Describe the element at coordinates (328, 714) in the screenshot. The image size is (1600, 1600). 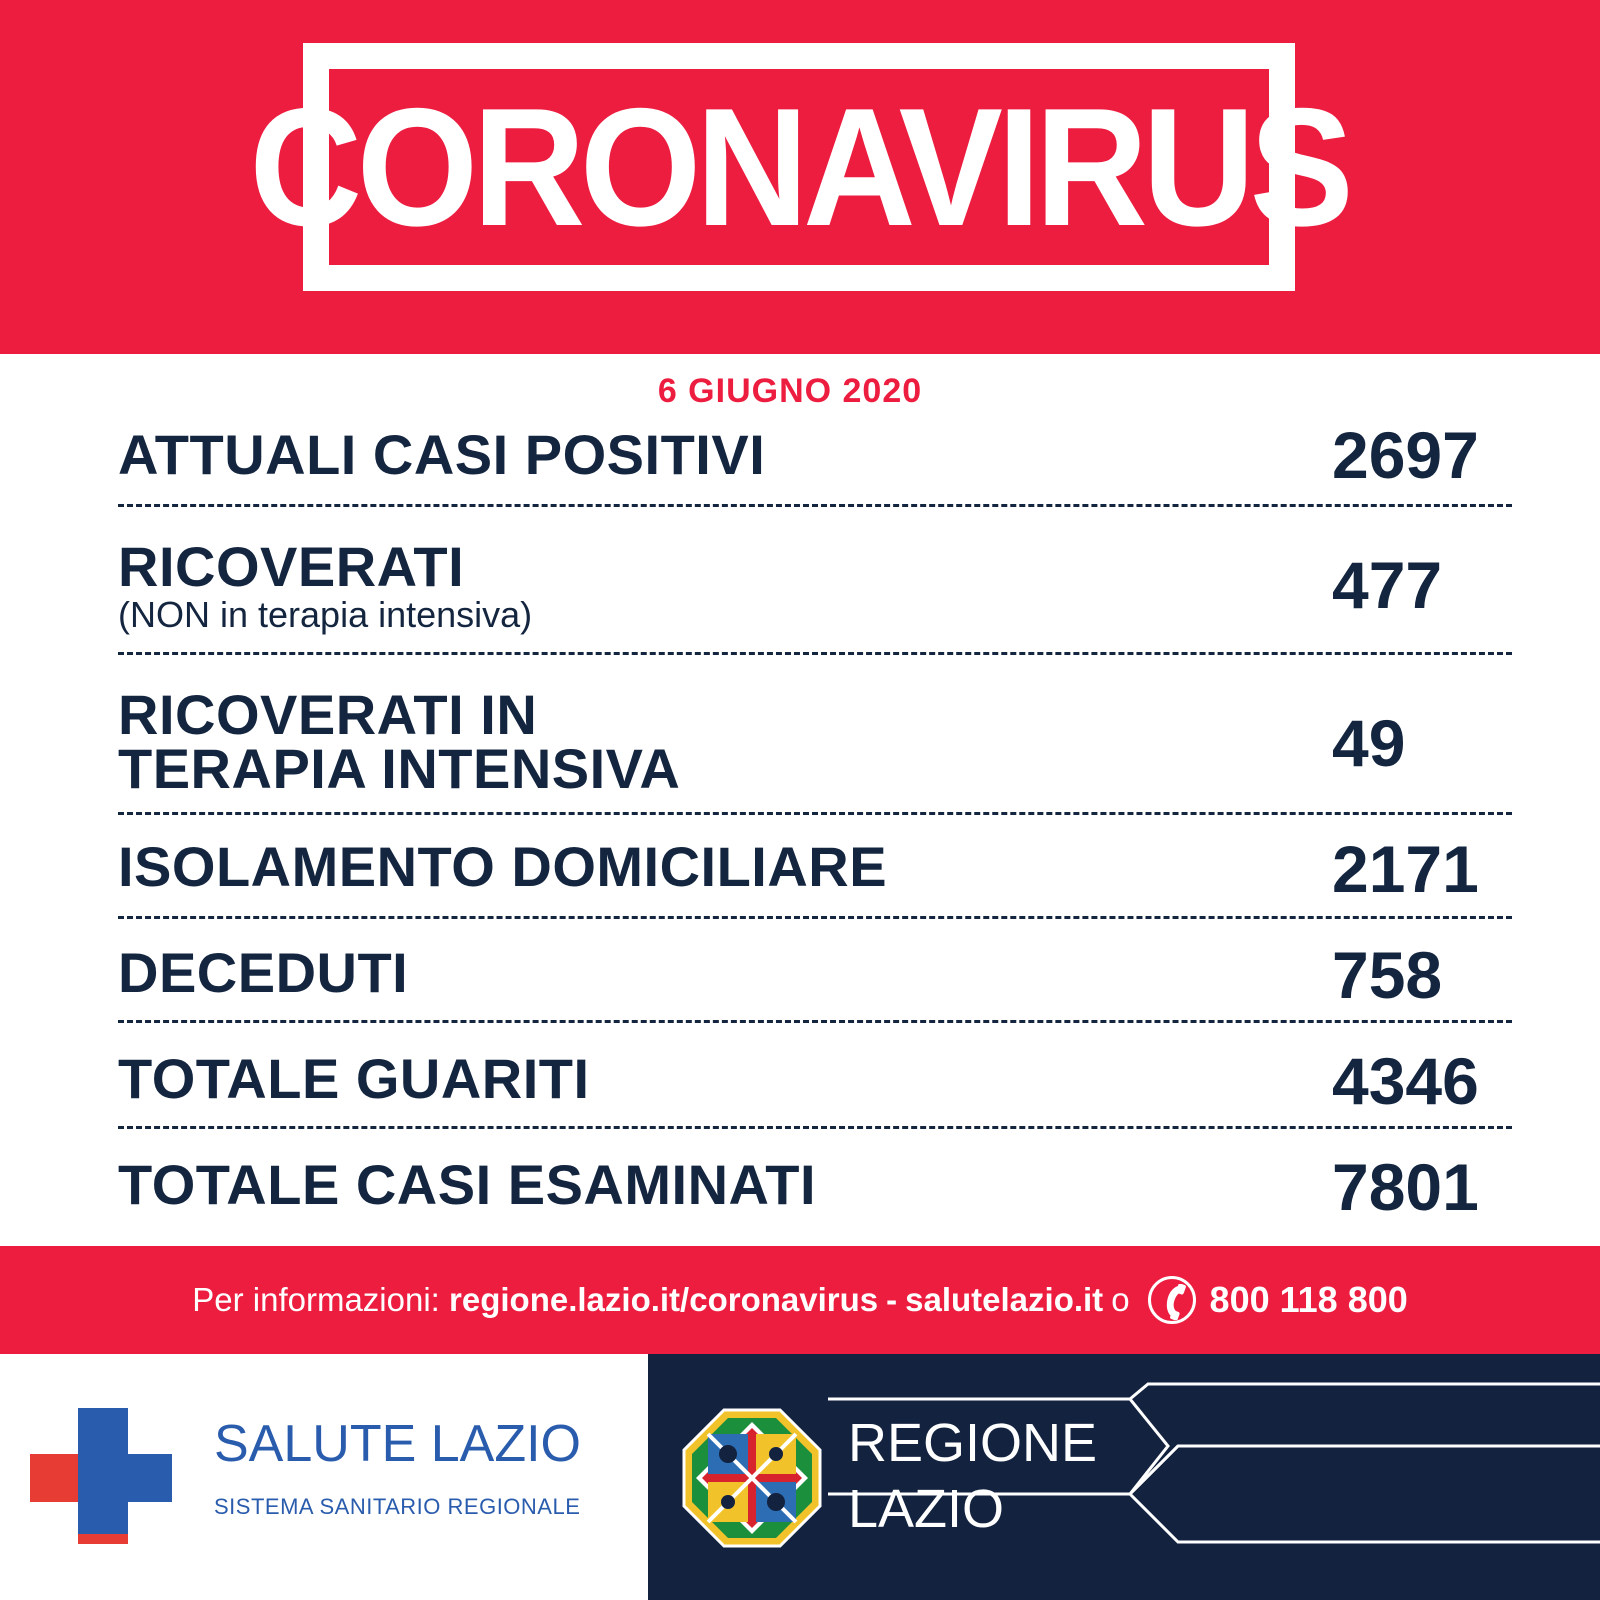
I see `stat-label-line1: RICOVERATI IN` at that location.